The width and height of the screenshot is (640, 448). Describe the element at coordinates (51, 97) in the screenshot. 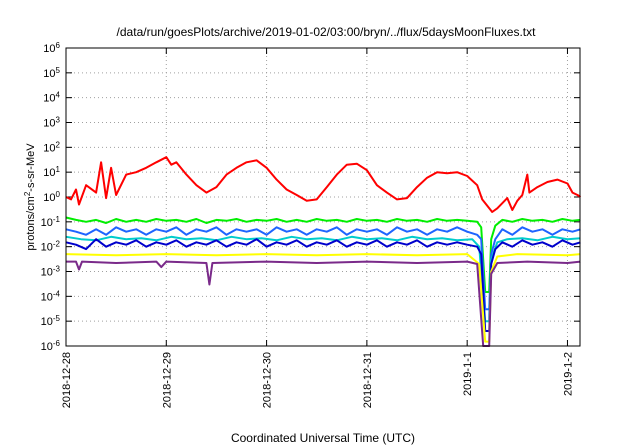

I see `y-tick-label: 10⁴` at that location.